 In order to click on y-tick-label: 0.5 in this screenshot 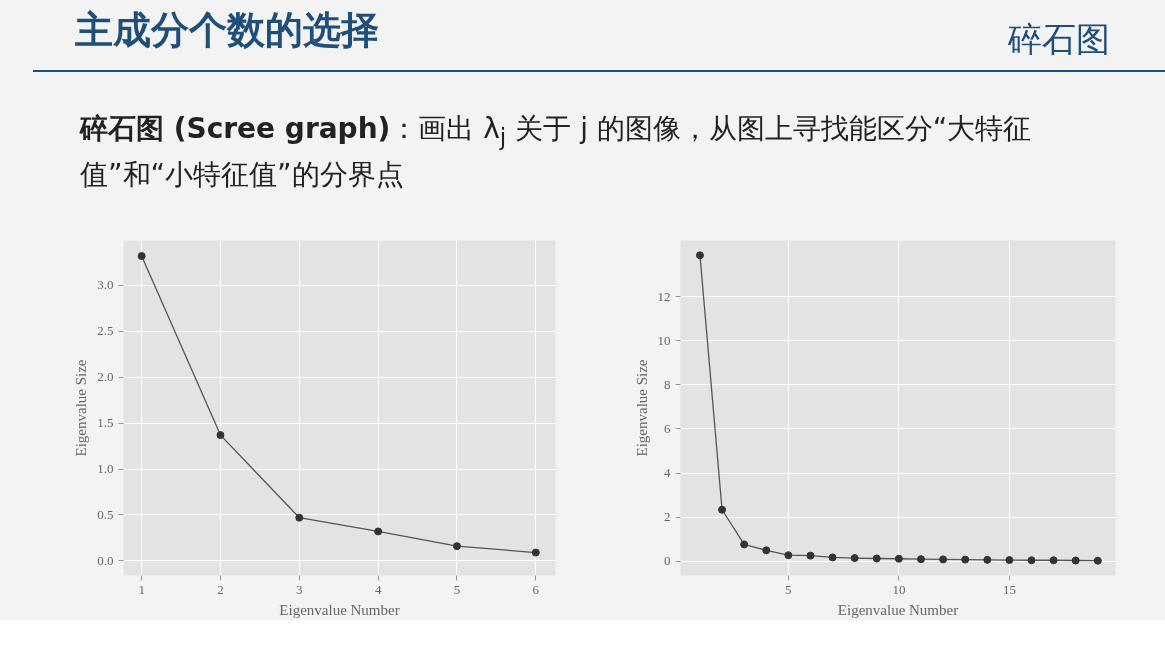, I will do `click(105, 514)`.